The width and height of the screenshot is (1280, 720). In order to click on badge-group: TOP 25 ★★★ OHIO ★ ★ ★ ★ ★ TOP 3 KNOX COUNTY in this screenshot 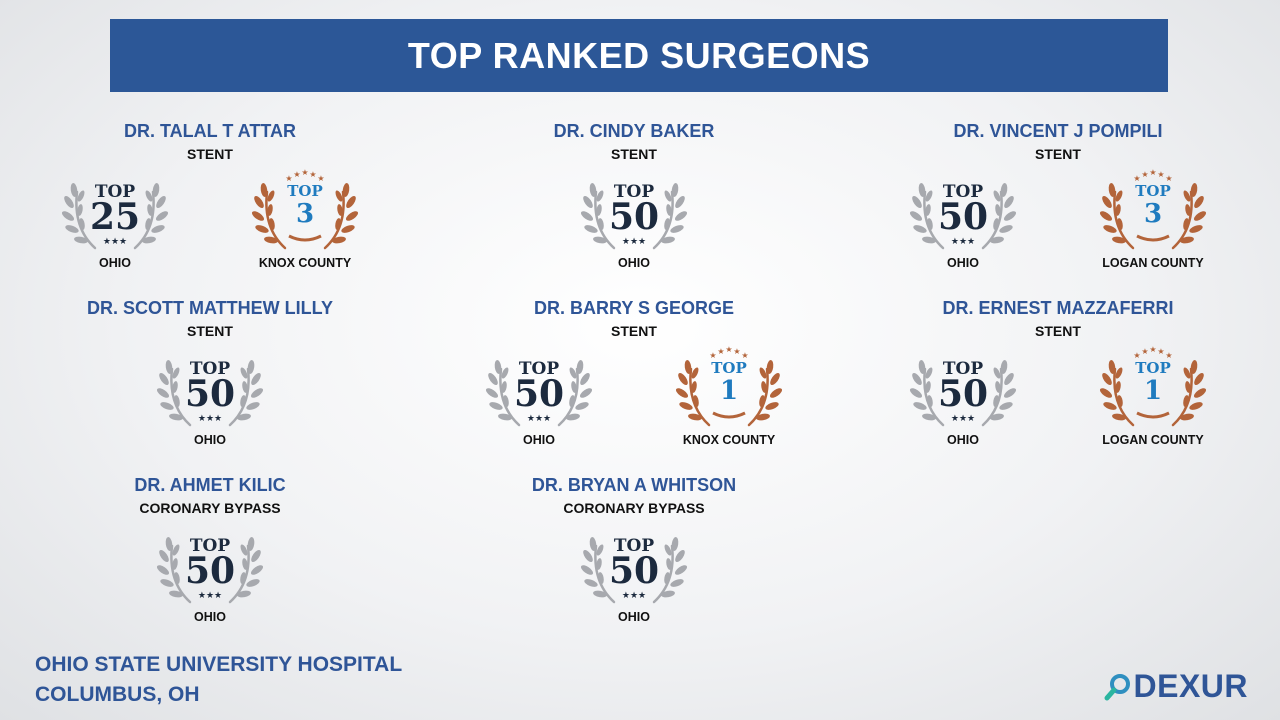, I will do `click(211, 218)`.